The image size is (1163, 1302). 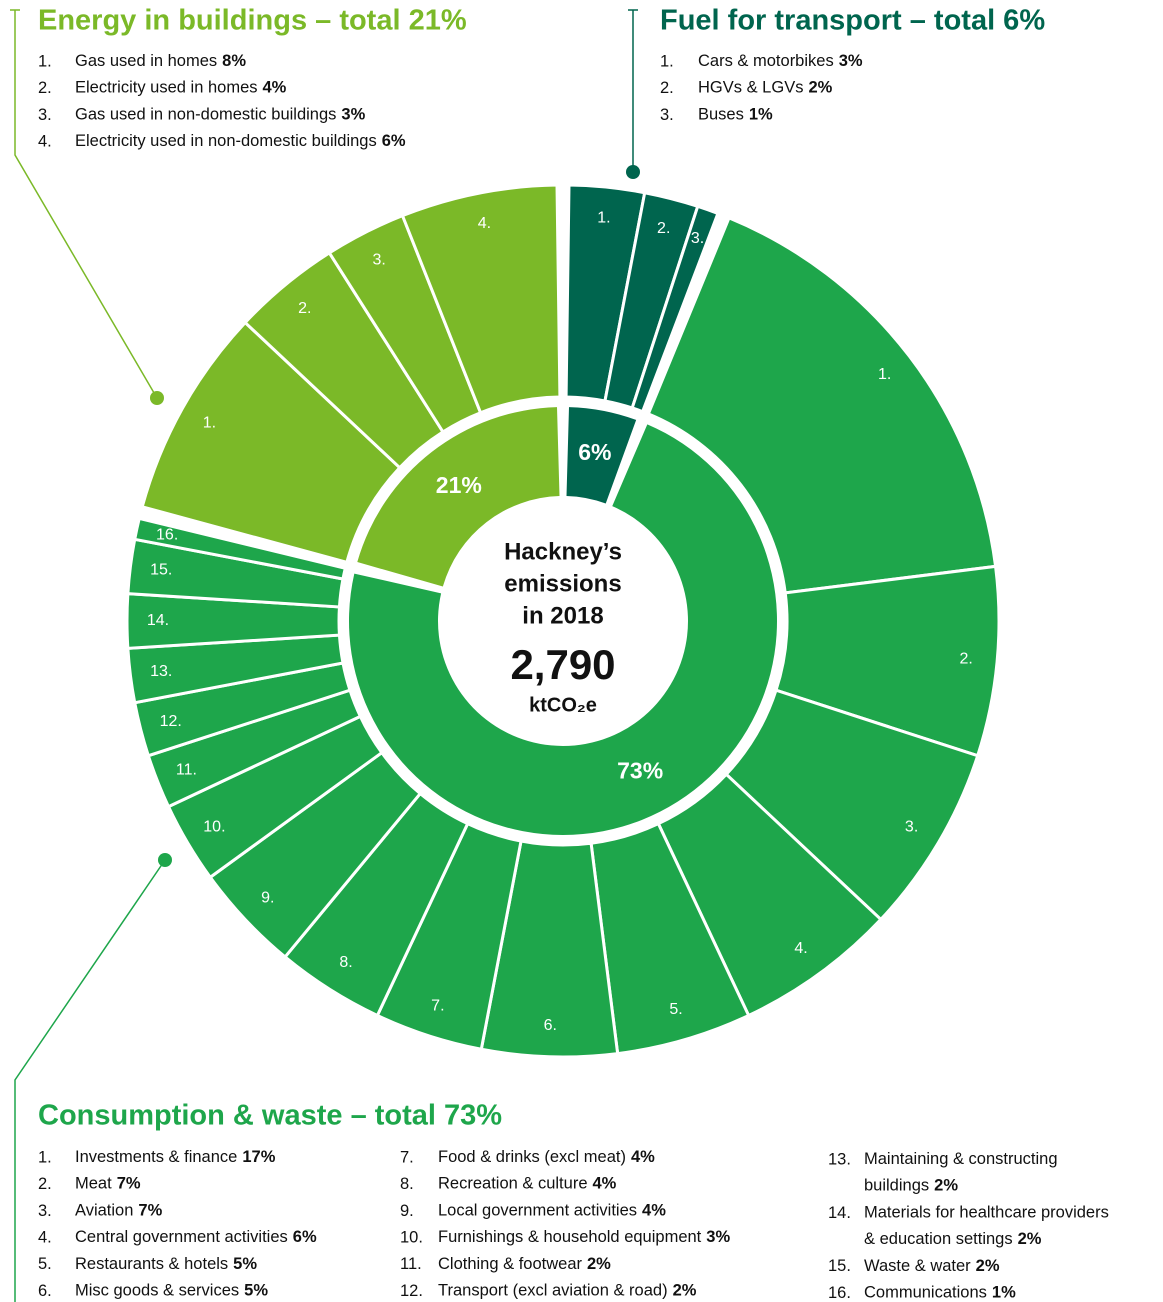 I want to click on legend-label: Investments & finance 17%, so click(x=175, y=1157).